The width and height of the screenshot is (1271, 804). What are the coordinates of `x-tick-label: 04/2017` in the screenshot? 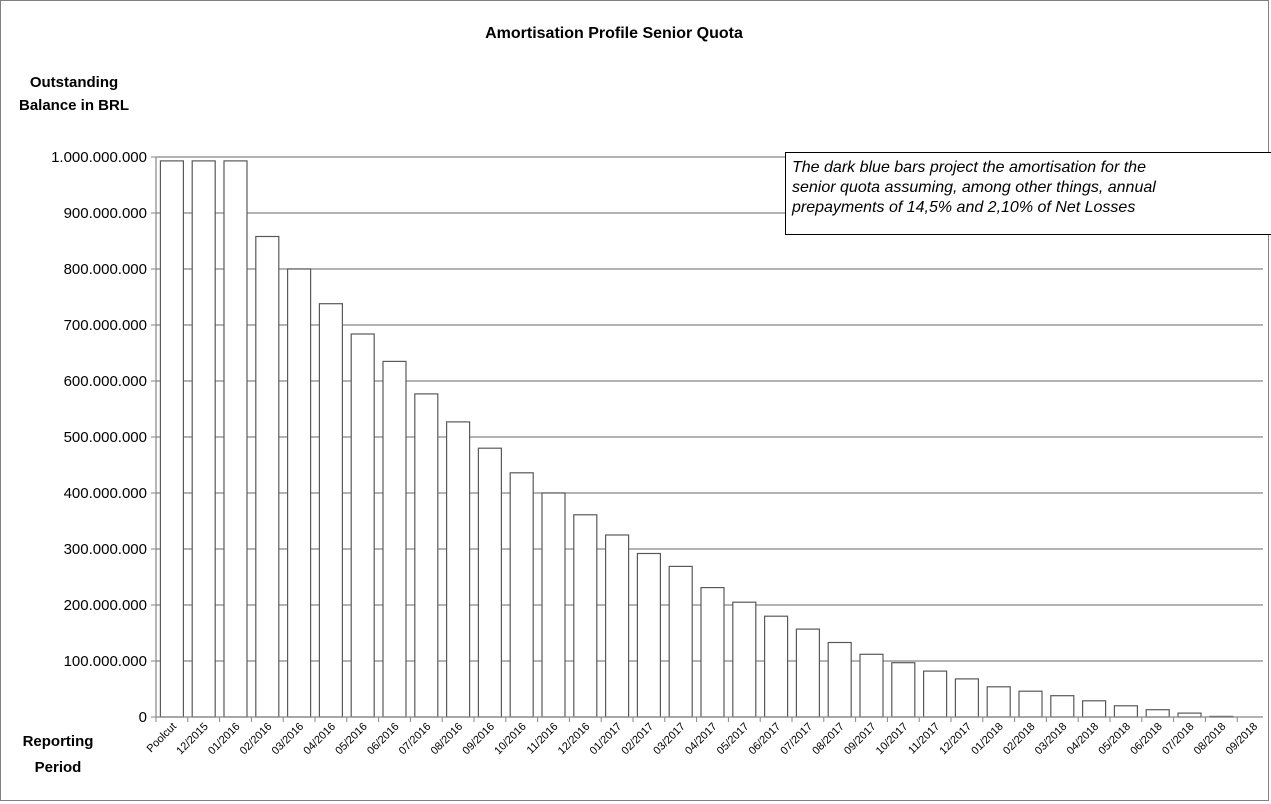 It's located at (701, 739).